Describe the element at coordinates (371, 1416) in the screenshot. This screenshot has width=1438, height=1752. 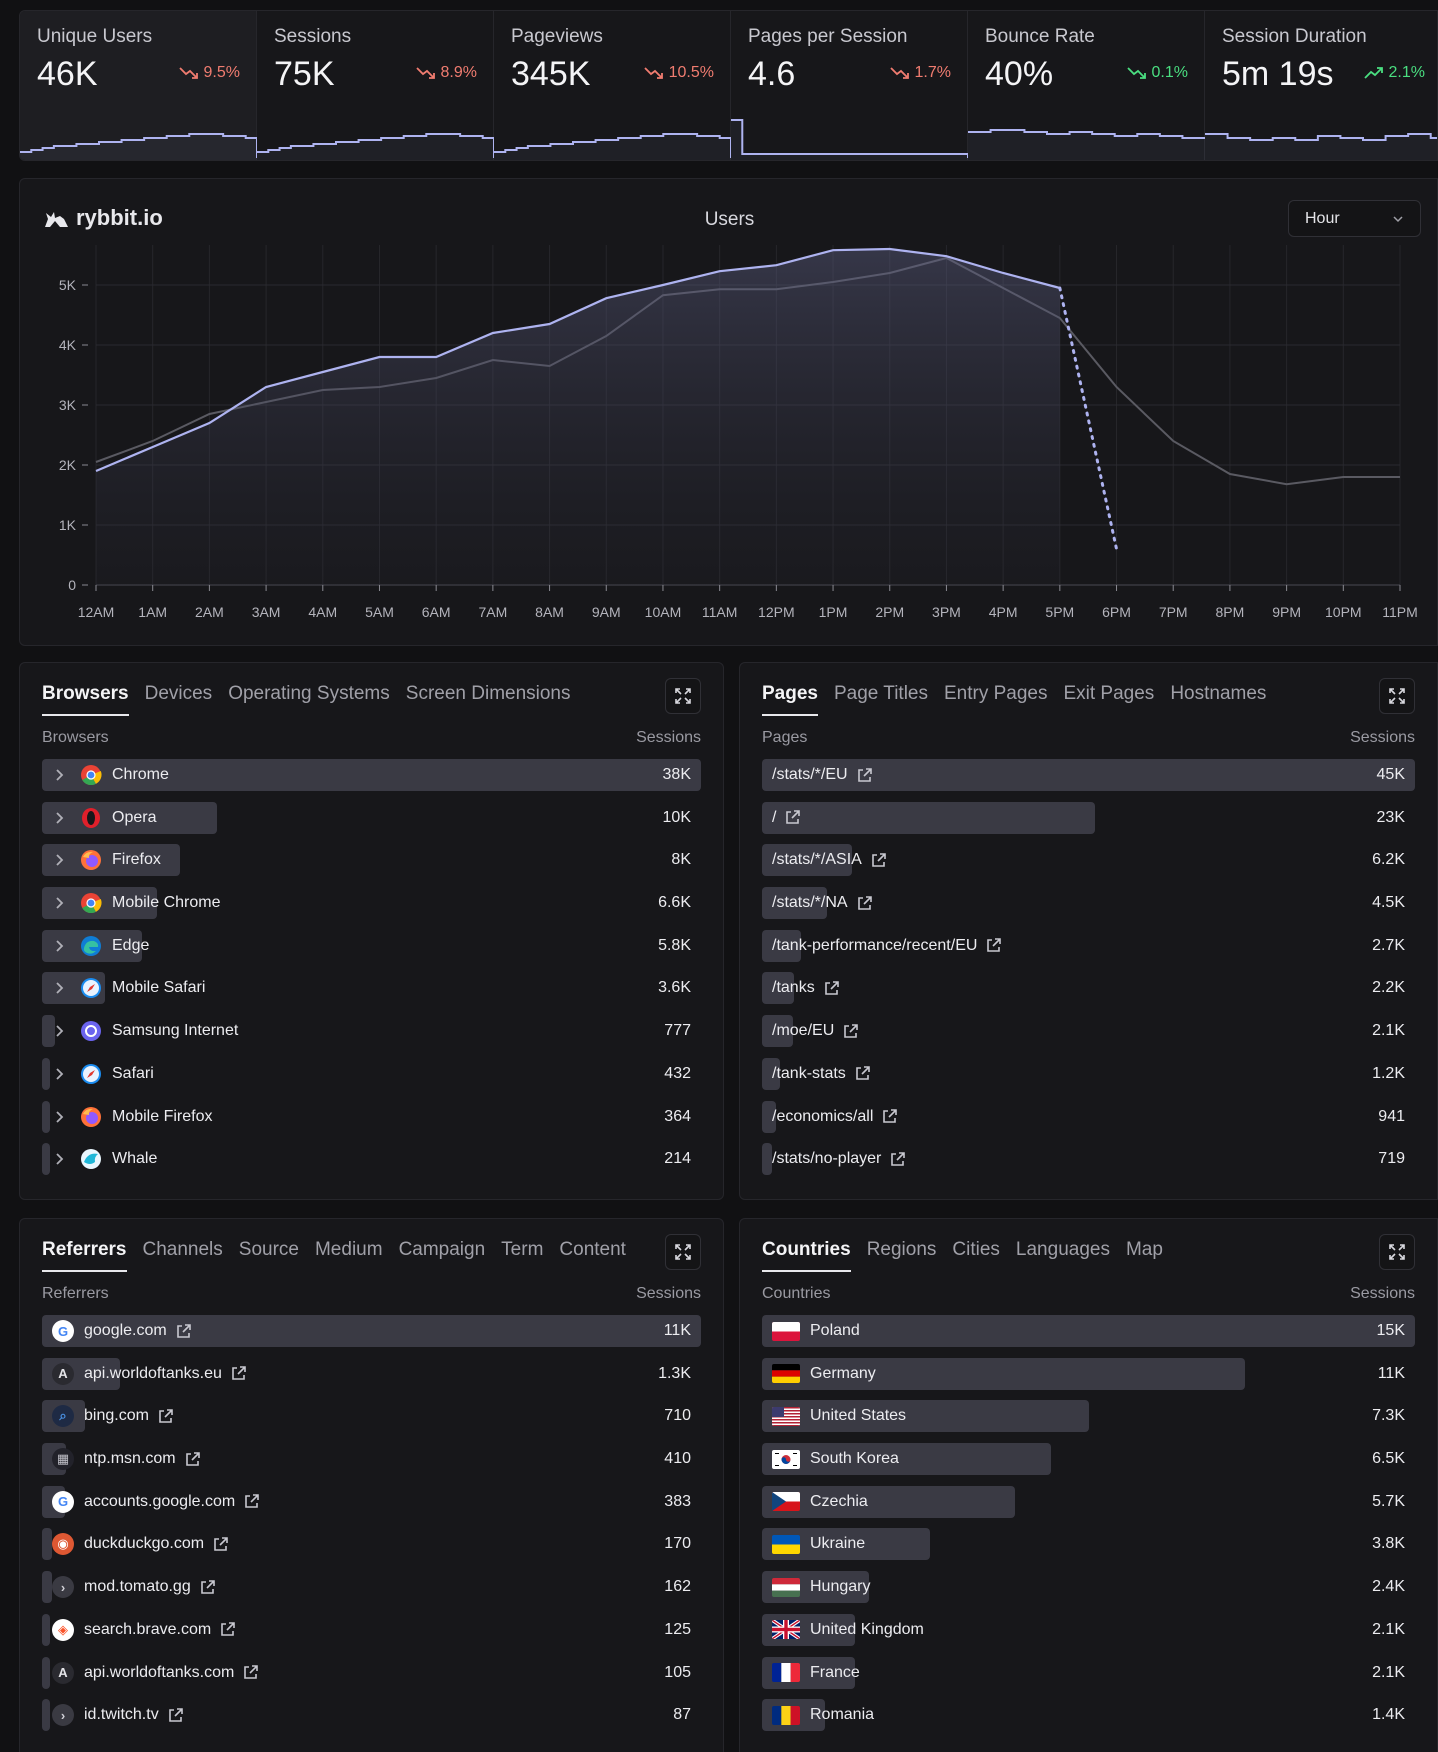
I see `referrer-row: ⌕ bing.com 710` at that location.